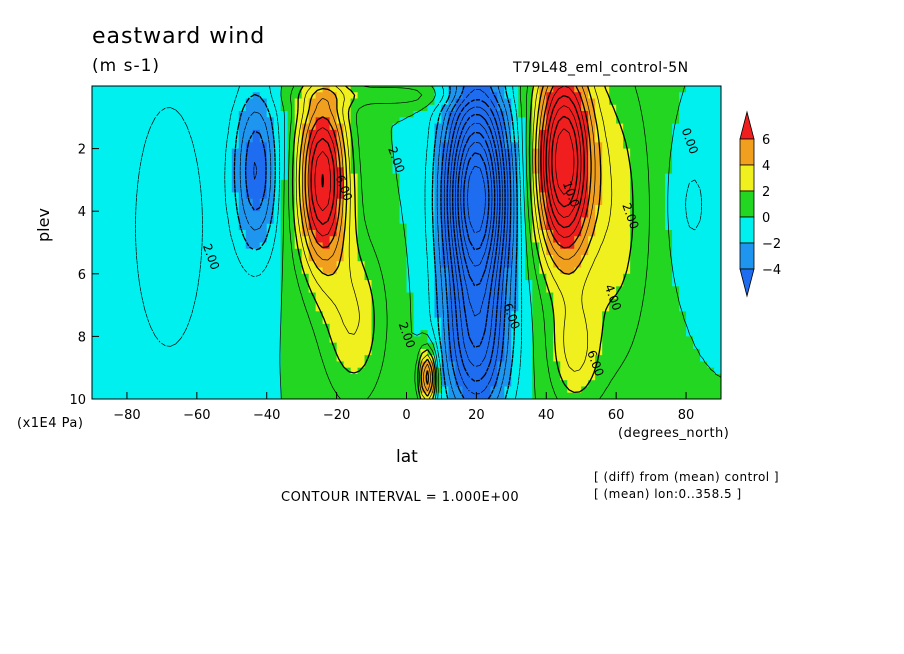 This screenshot has width=904, height=654. I want to click on chart-title: eastward wind, so click(179, 36).